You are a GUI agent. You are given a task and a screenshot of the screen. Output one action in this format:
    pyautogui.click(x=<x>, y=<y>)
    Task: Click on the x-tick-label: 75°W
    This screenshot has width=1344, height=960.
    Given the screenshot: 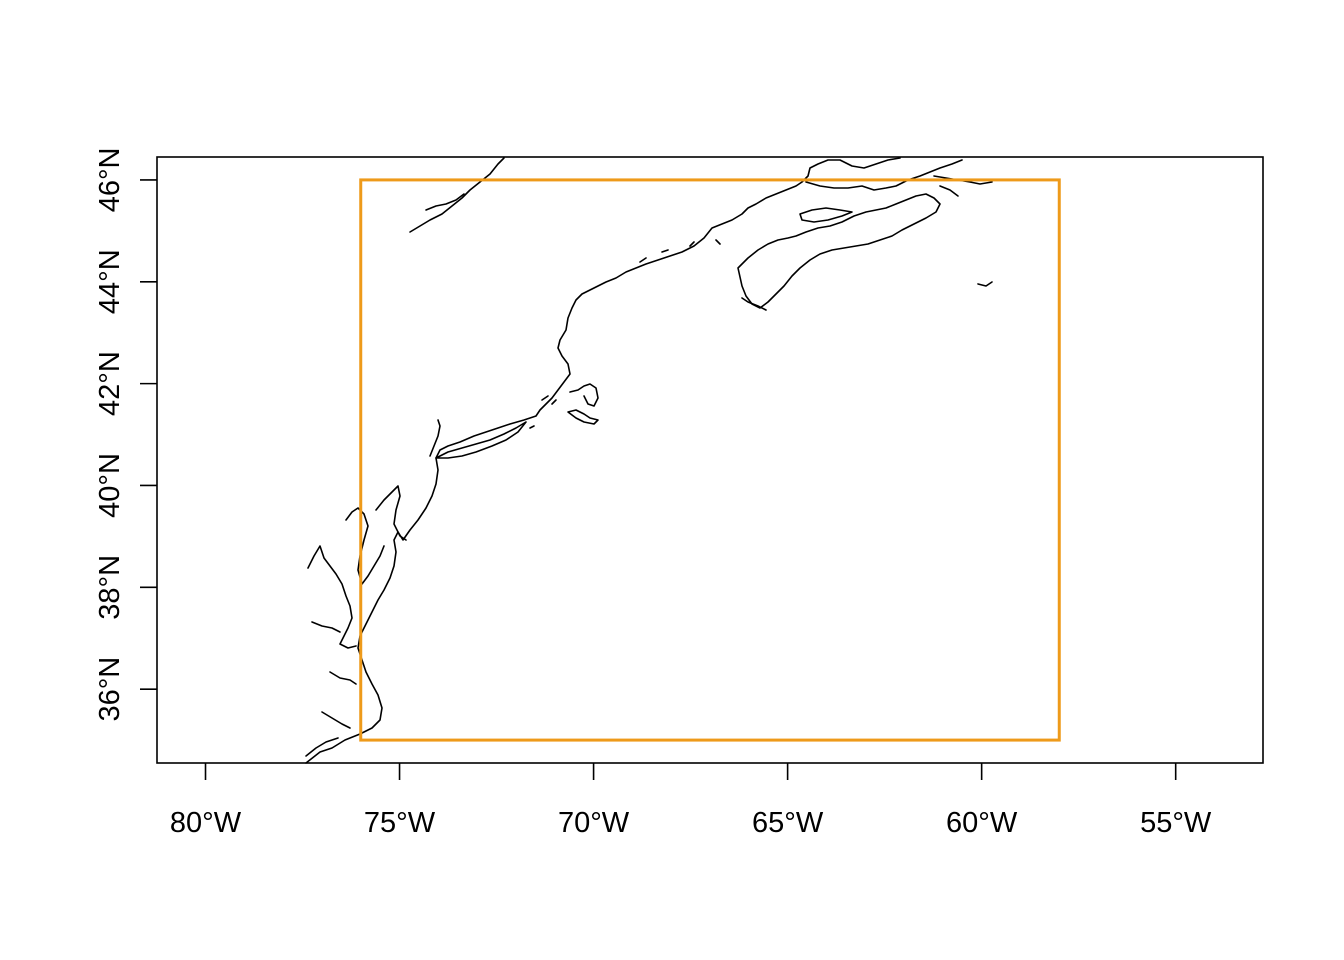 What is the action you would take?
    pyautogui.click(x=400, y=823)
    